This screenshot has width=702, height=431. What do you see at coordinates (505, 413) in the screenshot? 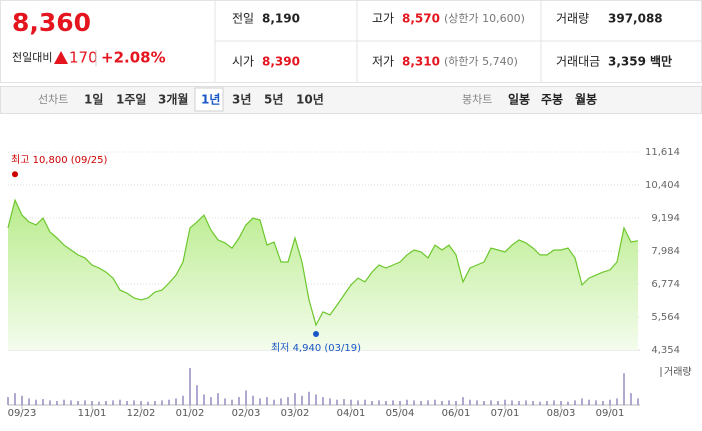
I see `x-tick-label: 07/01` at bounding box center [505, 413].